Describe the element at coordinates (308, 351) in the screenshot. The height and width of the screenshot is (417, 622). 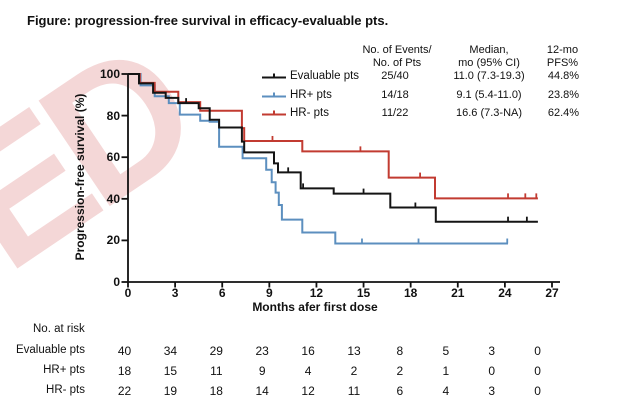
I see `risk-value: 16` at that location.